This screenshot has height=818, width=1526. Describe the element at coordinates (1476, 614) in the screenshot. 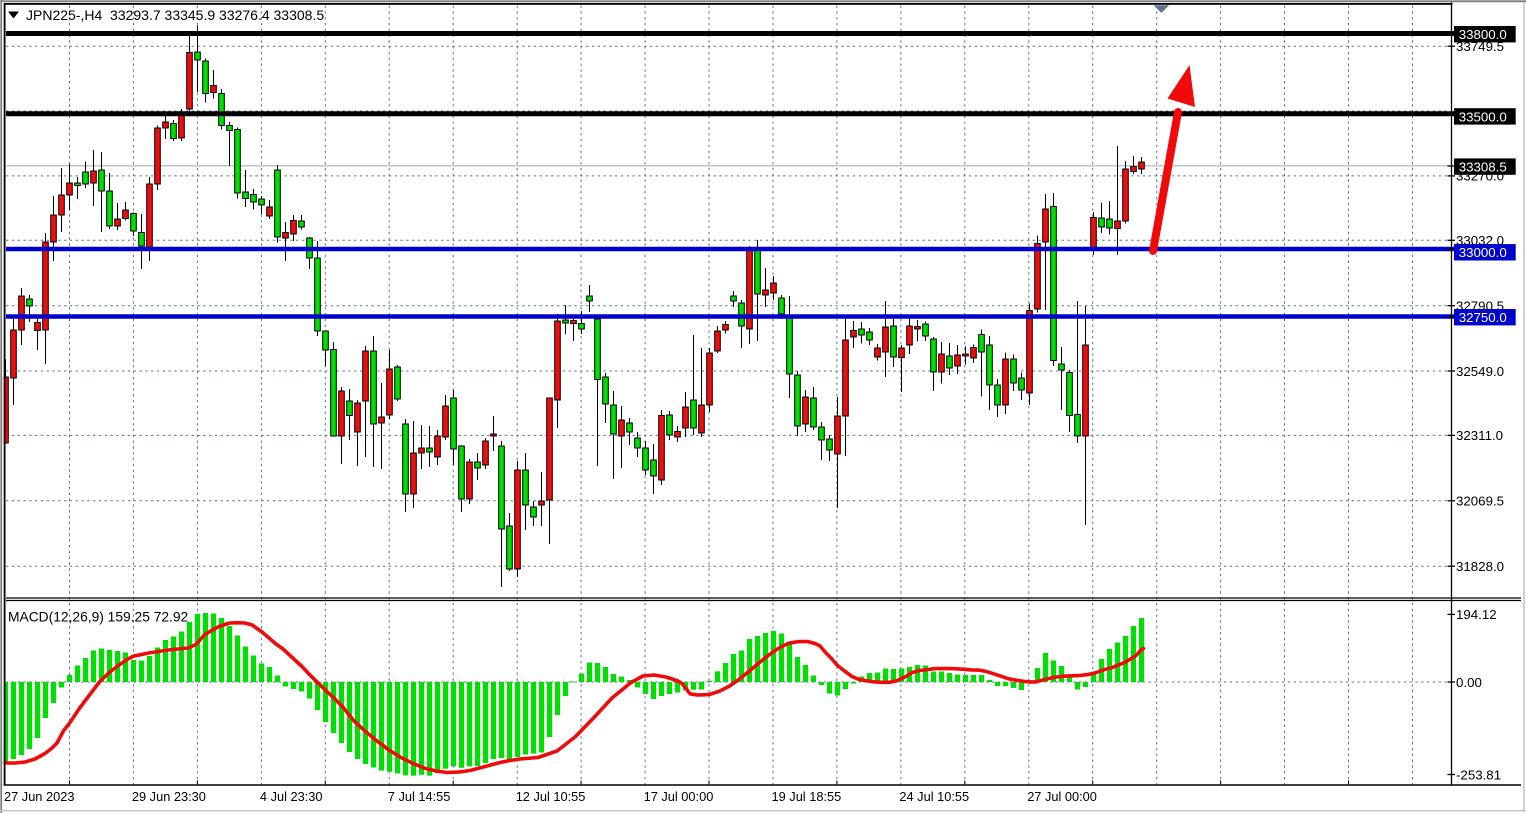

I see `svg-text: 194.12` at that location.